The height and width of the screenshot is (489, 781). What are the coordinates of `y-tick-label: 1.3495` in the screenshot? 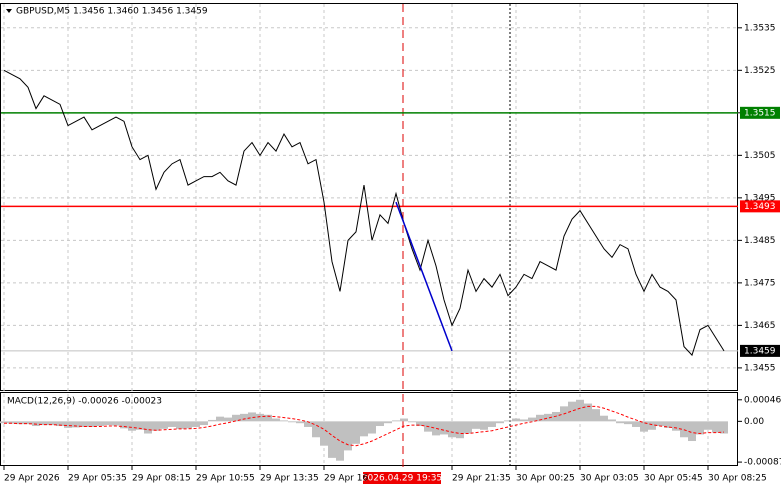 It's located at (760, 198).